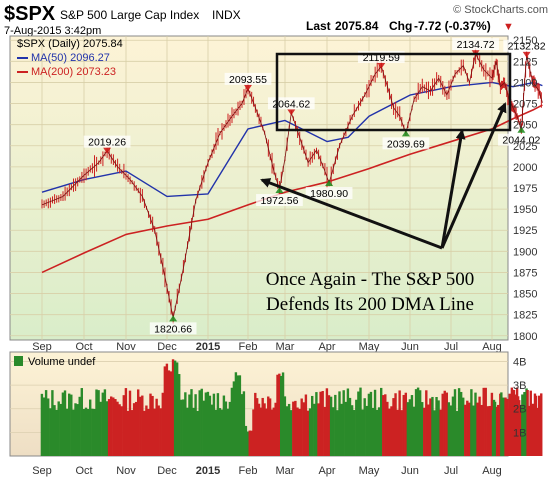  I want to click on annotation-arrows, so click(383, 176).